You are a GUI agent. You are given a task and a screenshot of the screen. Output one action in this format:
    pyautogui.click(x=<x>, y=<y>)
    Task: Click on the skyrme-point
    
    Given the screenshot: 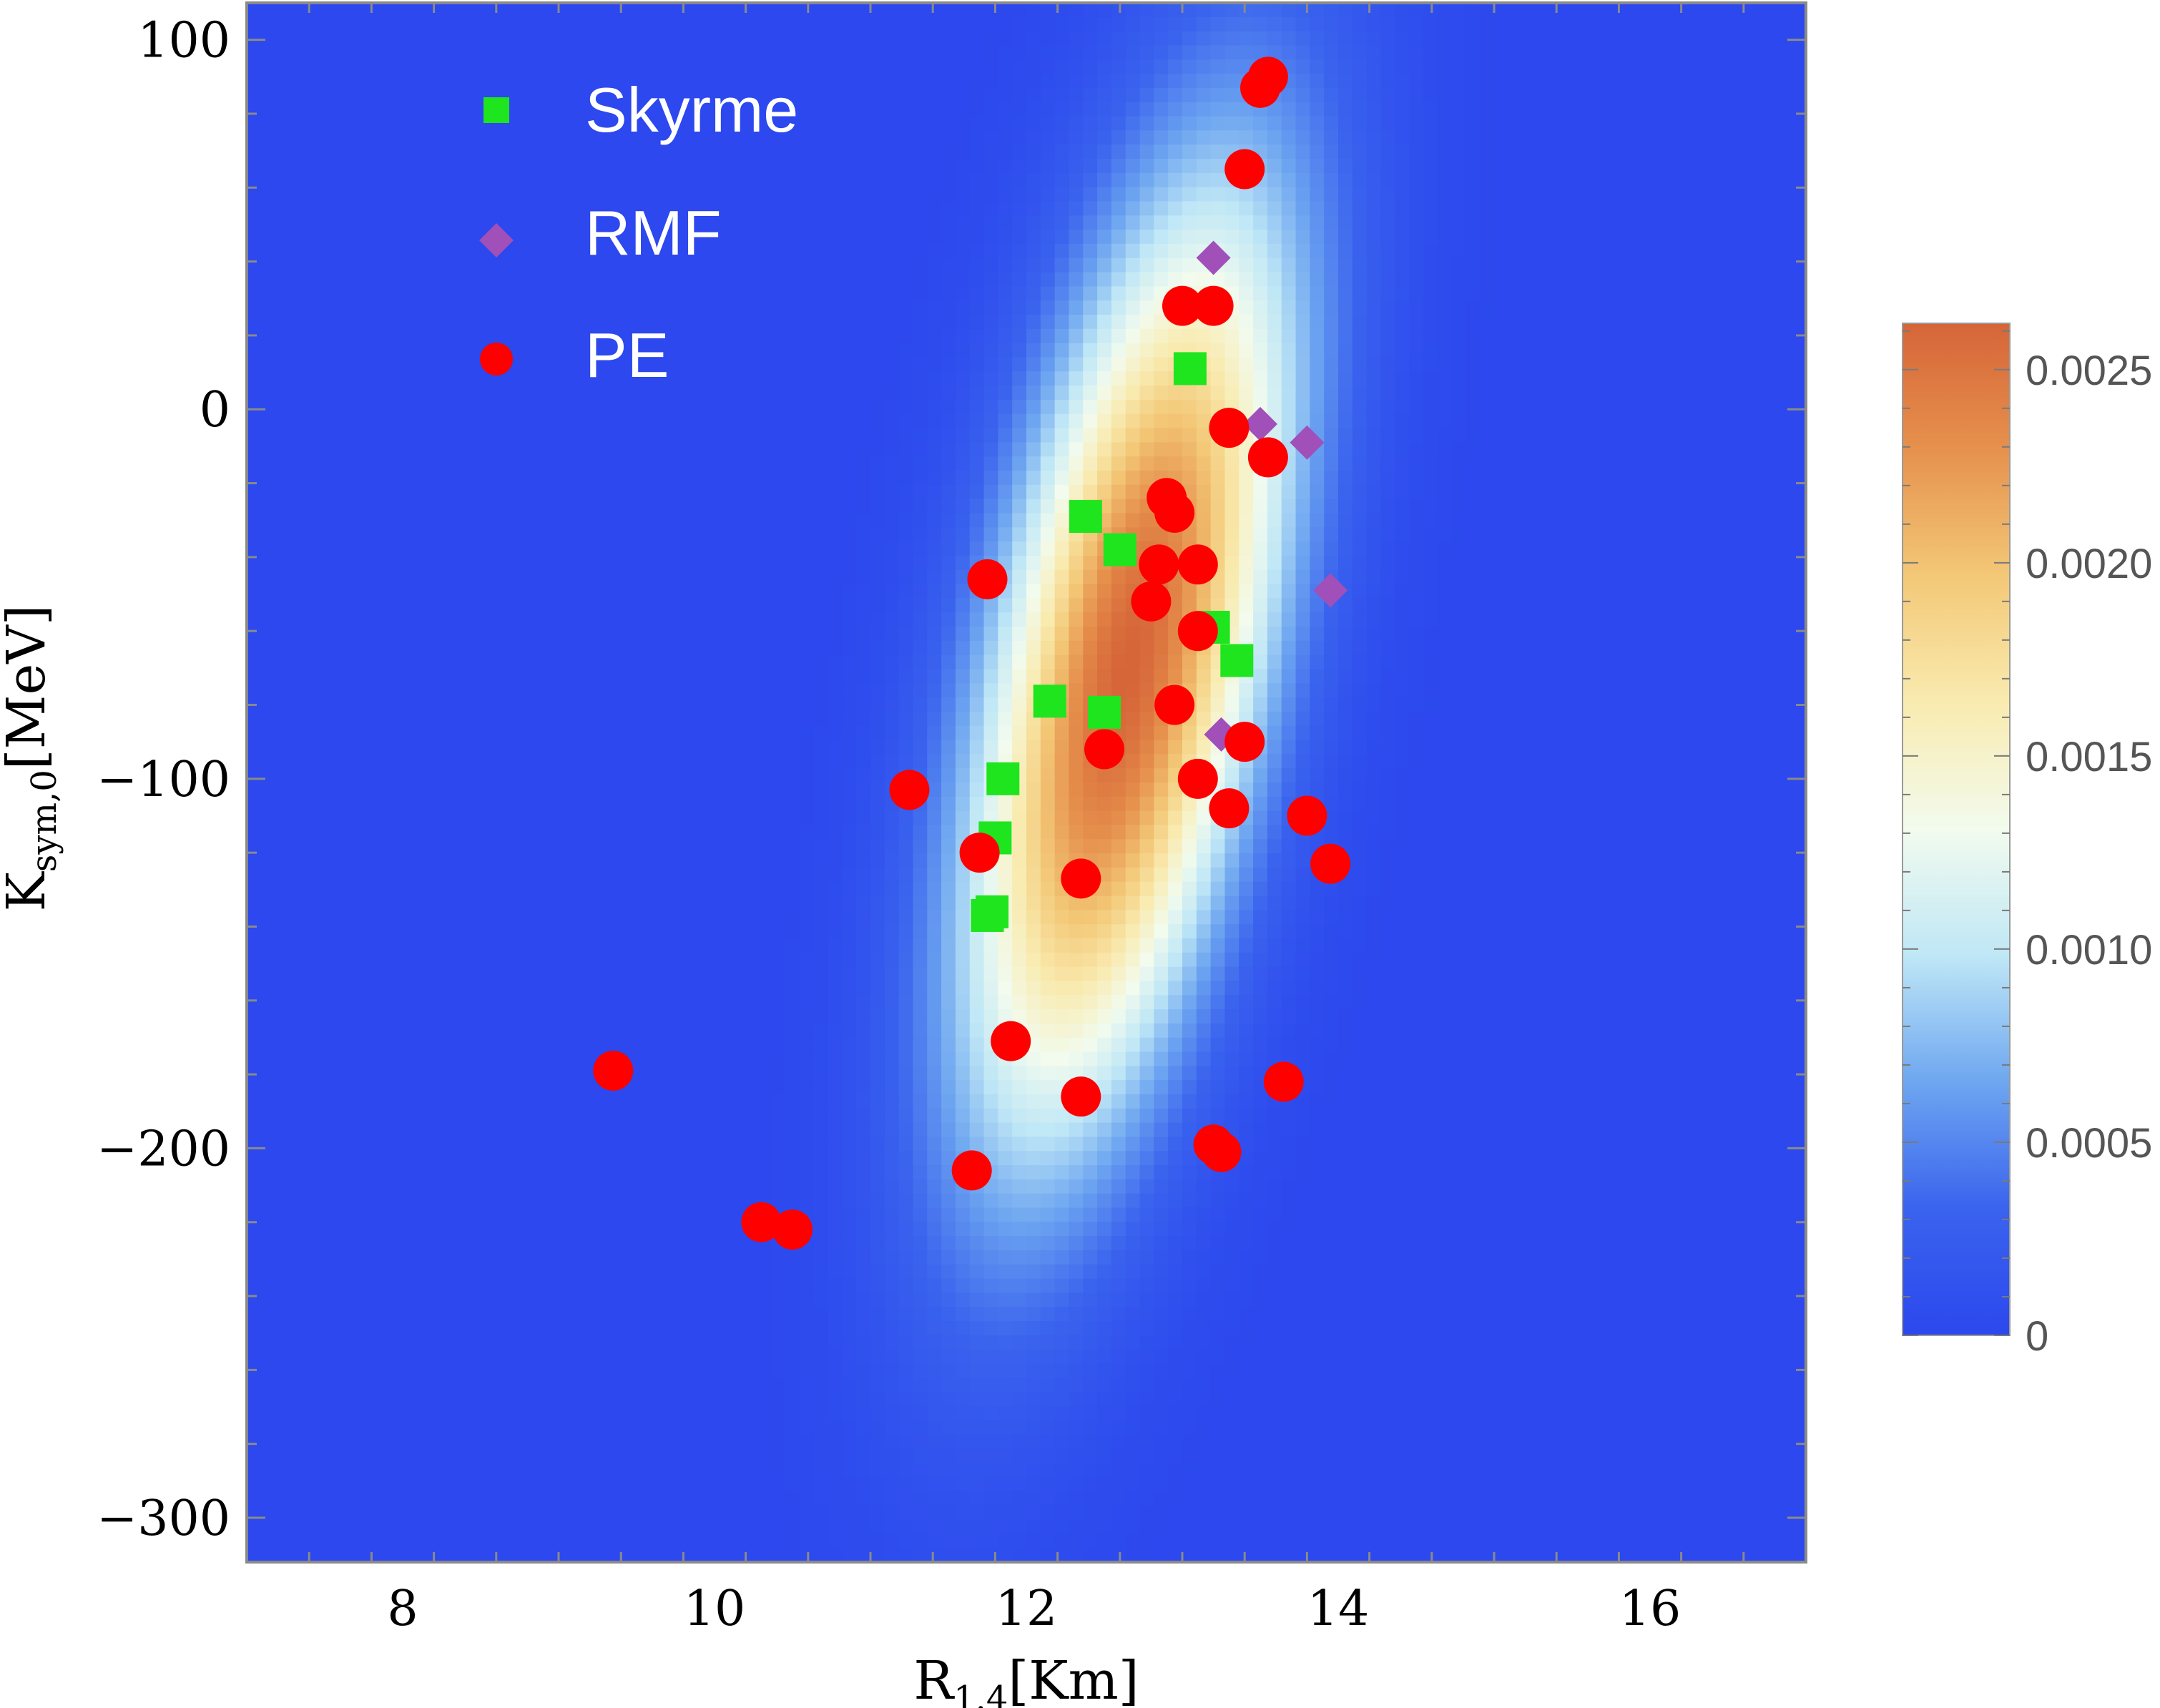 What is the action you would take?
    pyautogui.click(x=1120, y=549)
    